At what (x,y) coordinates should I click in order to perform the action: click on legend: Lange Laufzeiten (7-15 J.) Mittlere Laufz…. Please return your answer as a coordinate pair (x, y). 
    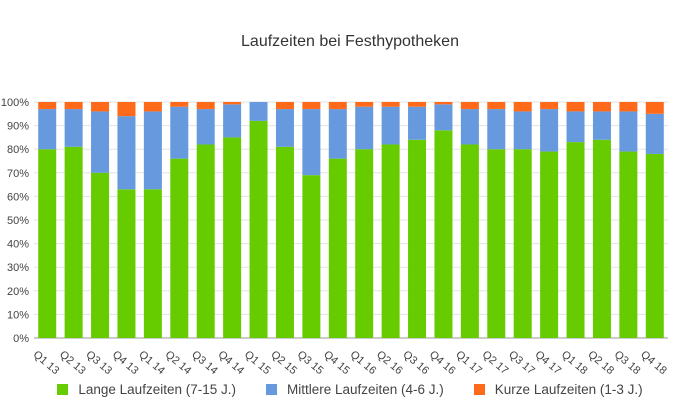
    Looking at the image, I should click on (350, 389).